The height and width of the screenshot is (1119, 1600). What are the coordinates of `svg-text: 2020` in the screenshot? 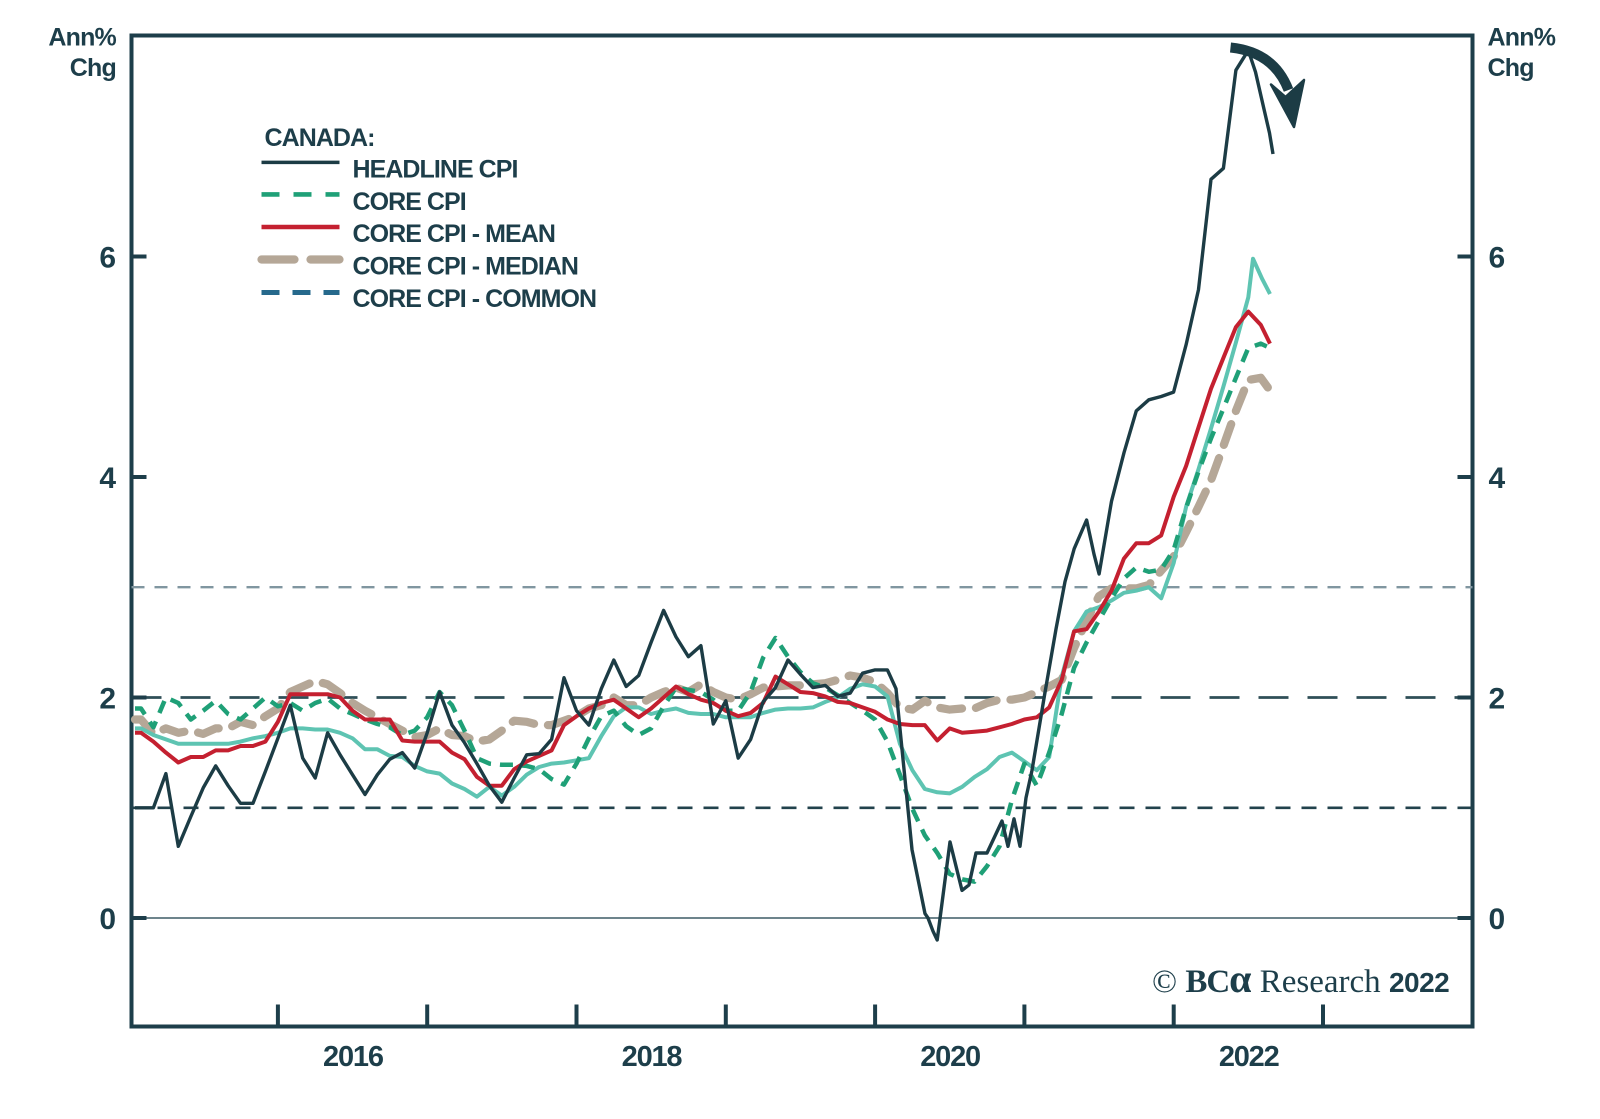 It's located at (950, 1057).